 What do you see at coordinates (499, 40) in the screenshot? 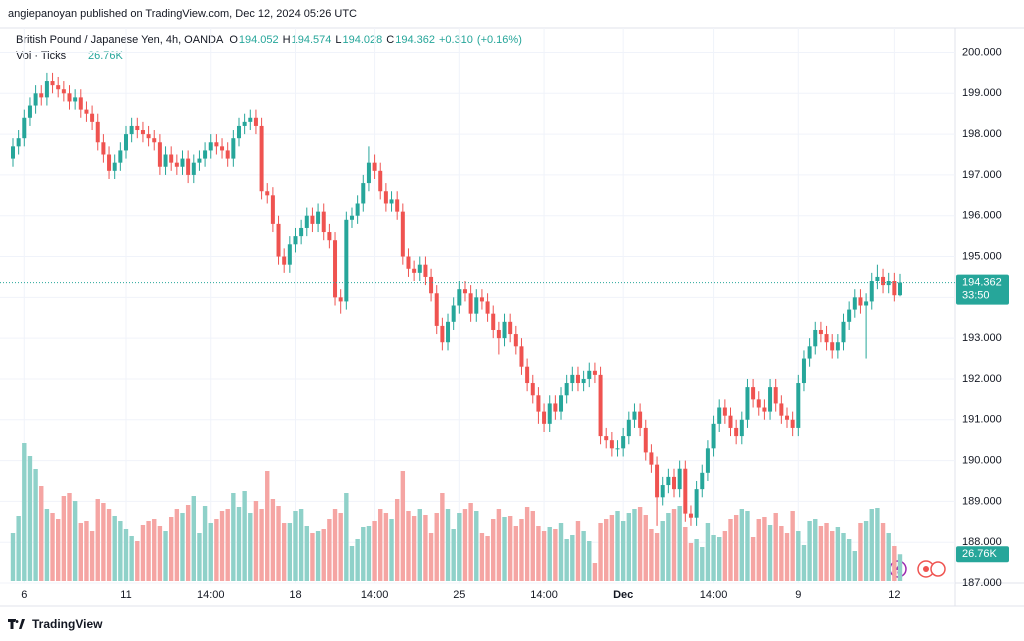
I see `legend-value: (+0.16%)` at bounding box center [499, 40].